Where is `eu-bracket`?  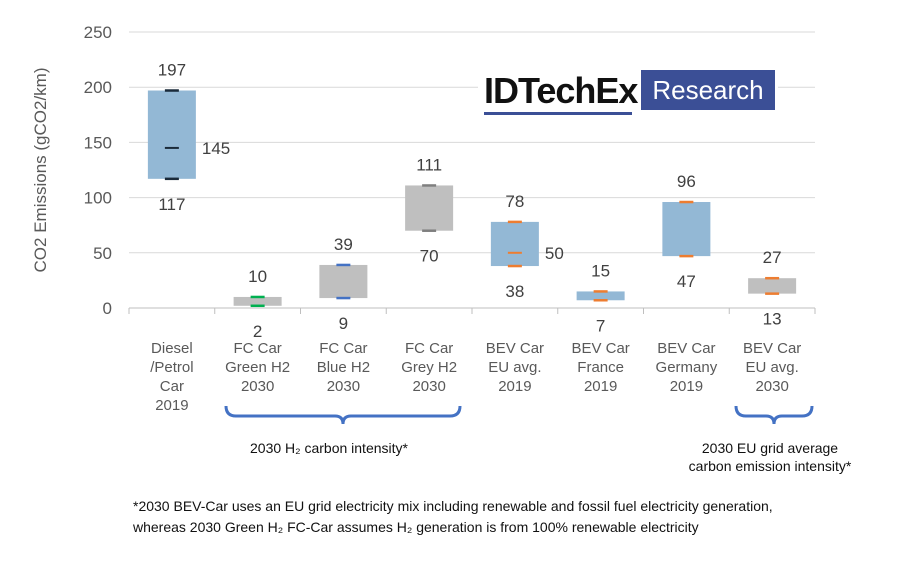 eu-bracket is located at coordinates (774, 415).